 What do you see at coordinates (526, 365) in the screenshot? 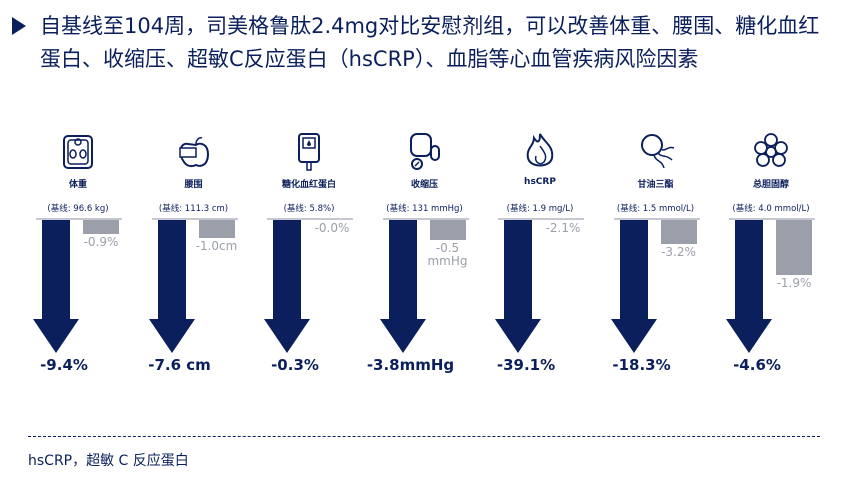
I see `semaglutide-value: -39.1%` at bounding box center [526, 365].